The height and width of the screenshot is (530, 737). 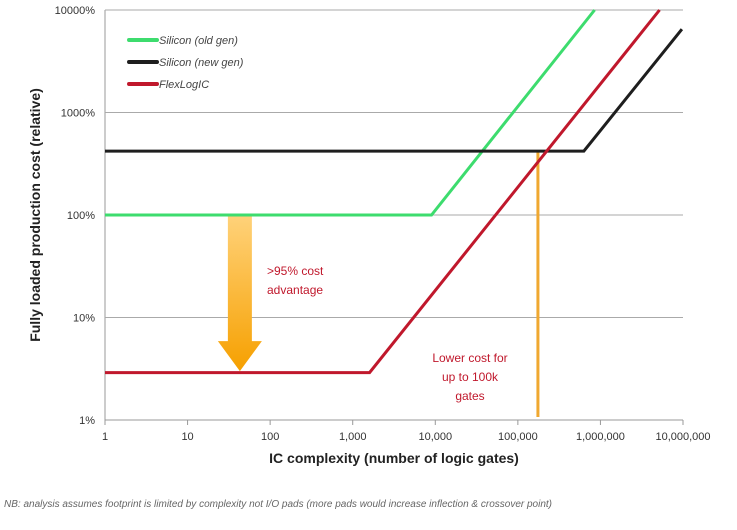 What do you see at coordinates (270, 437) in the screenshot?
I see `x-tick-label: 100` at bounding box center [270, 437].